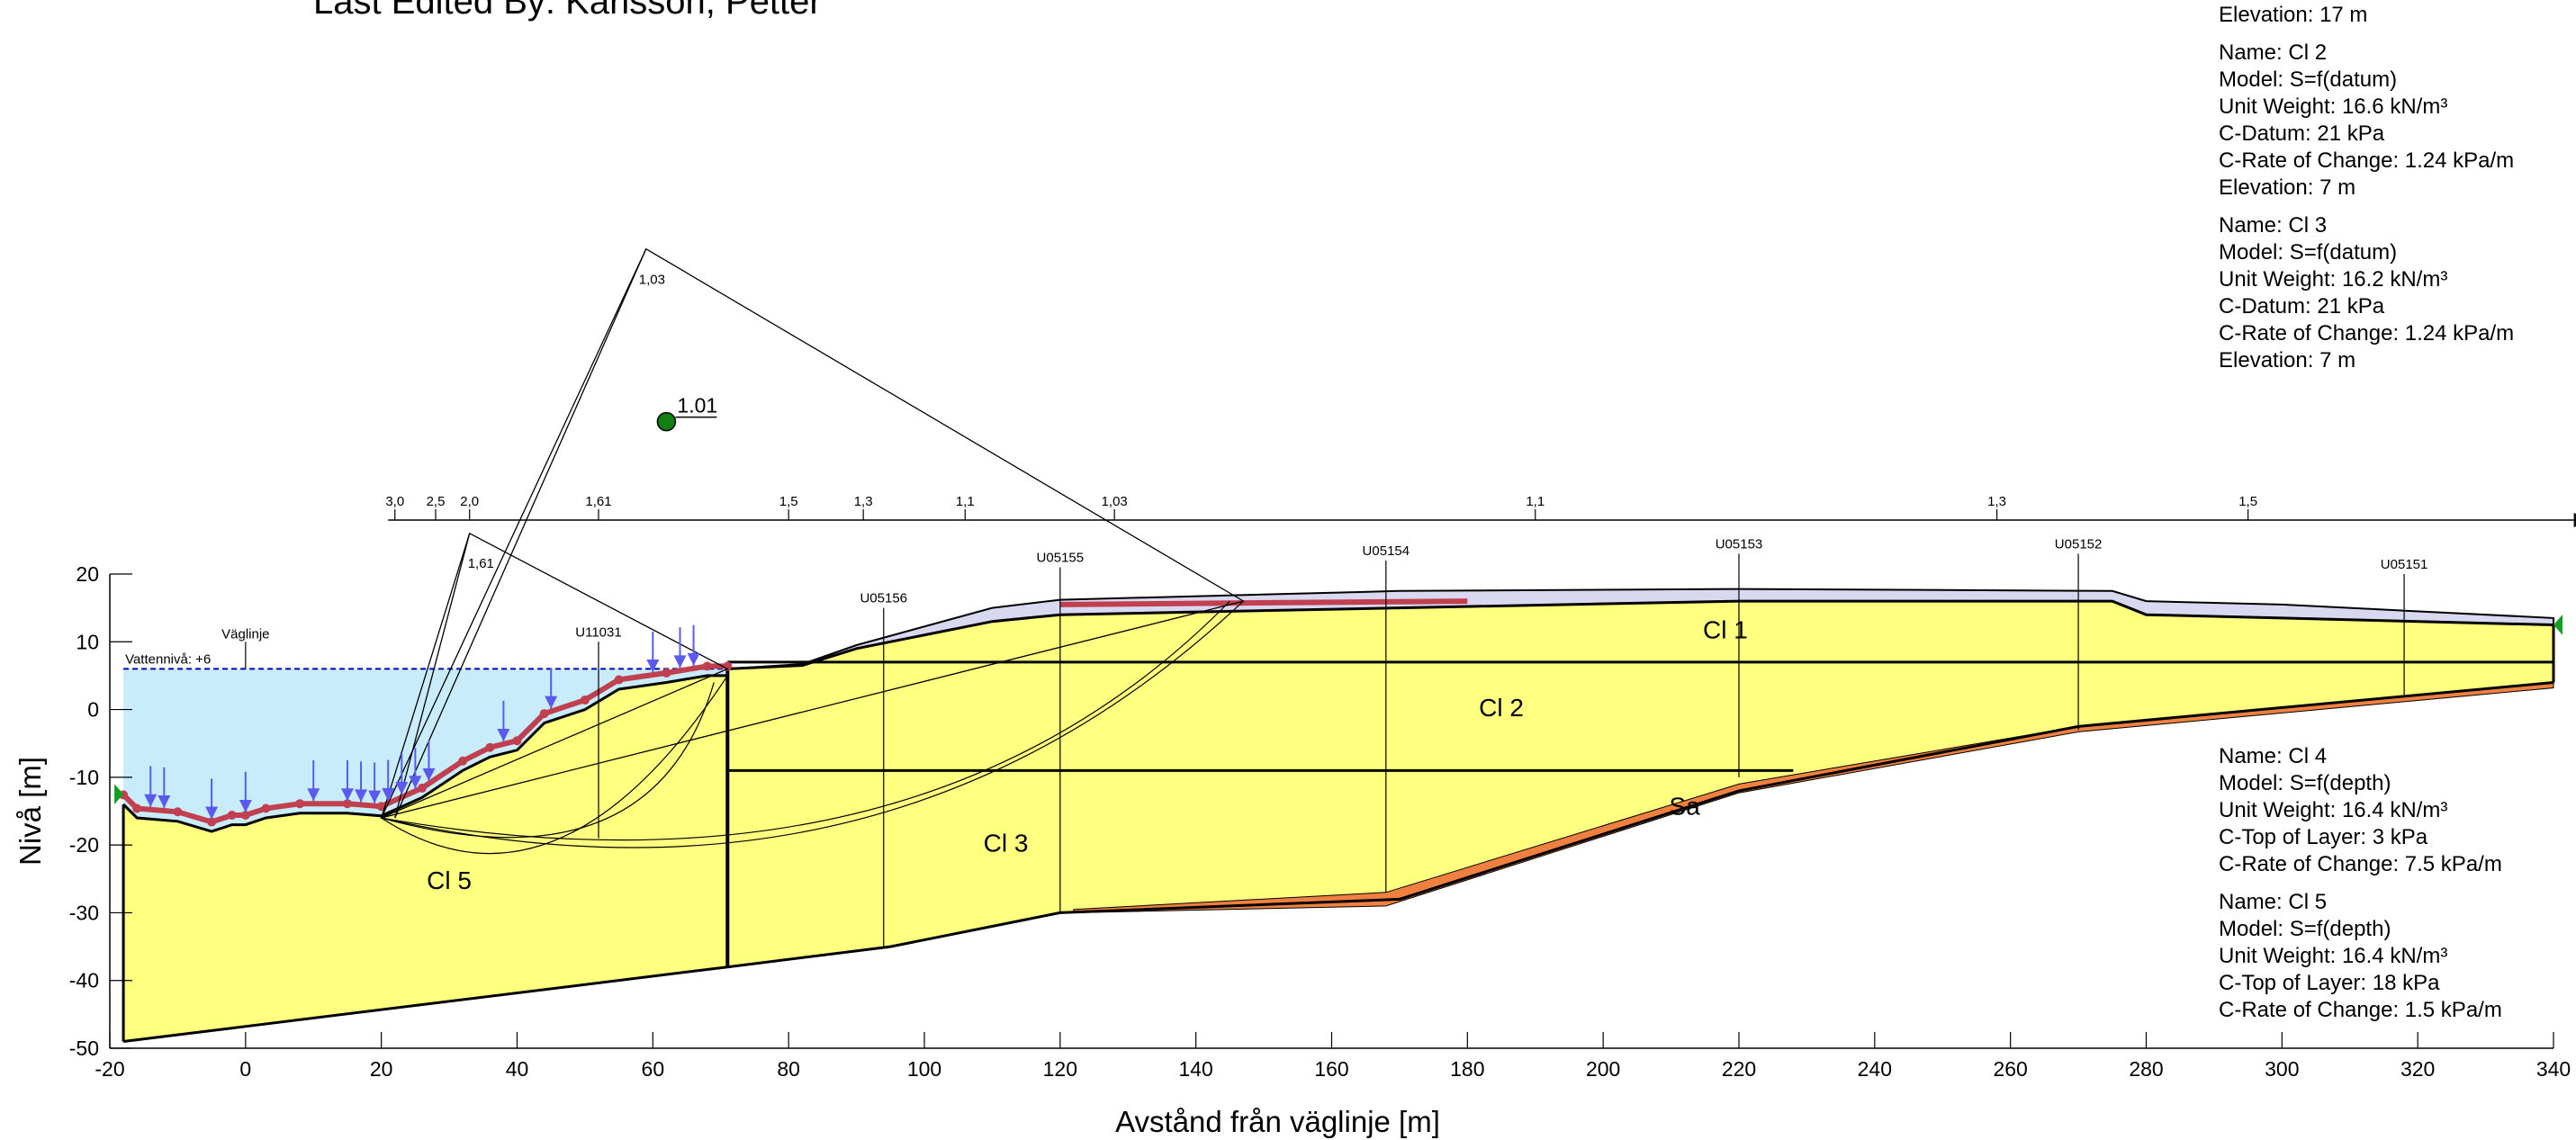 The width and height of the screenshot is (2576, 1140). Describe the element at coordinates (2333, 106) in the screenshot. I see `material-property-line: Unit Weight: 16.6 kN/m³` at that location.